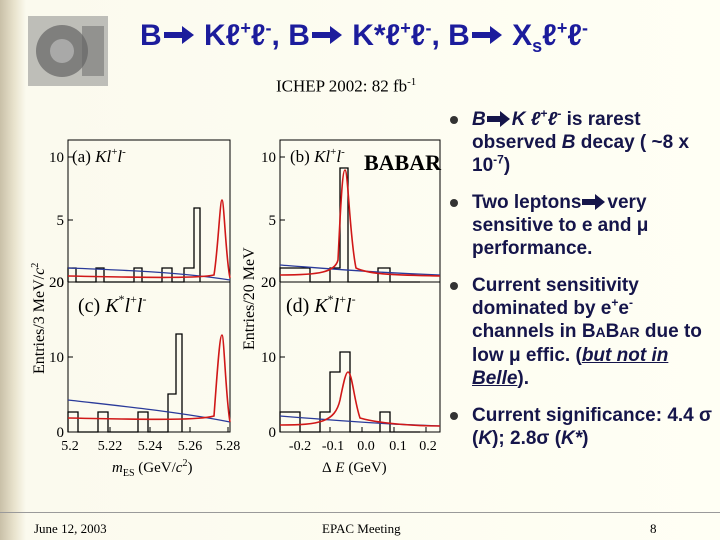 The image size is (720, 540). Describe the element at coordinates (129, 473) in the screenshot. I see `text: ES` at that location.